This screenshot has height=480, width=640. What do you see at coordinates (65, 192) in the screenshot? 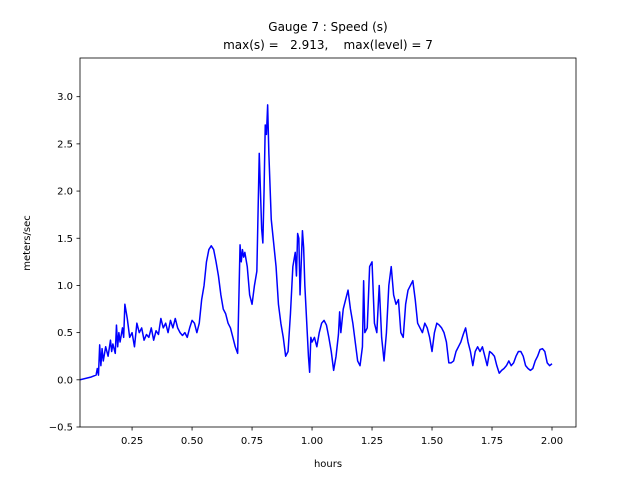
I see `y-tick-label: 2.0` at bounding box center [65, 192].